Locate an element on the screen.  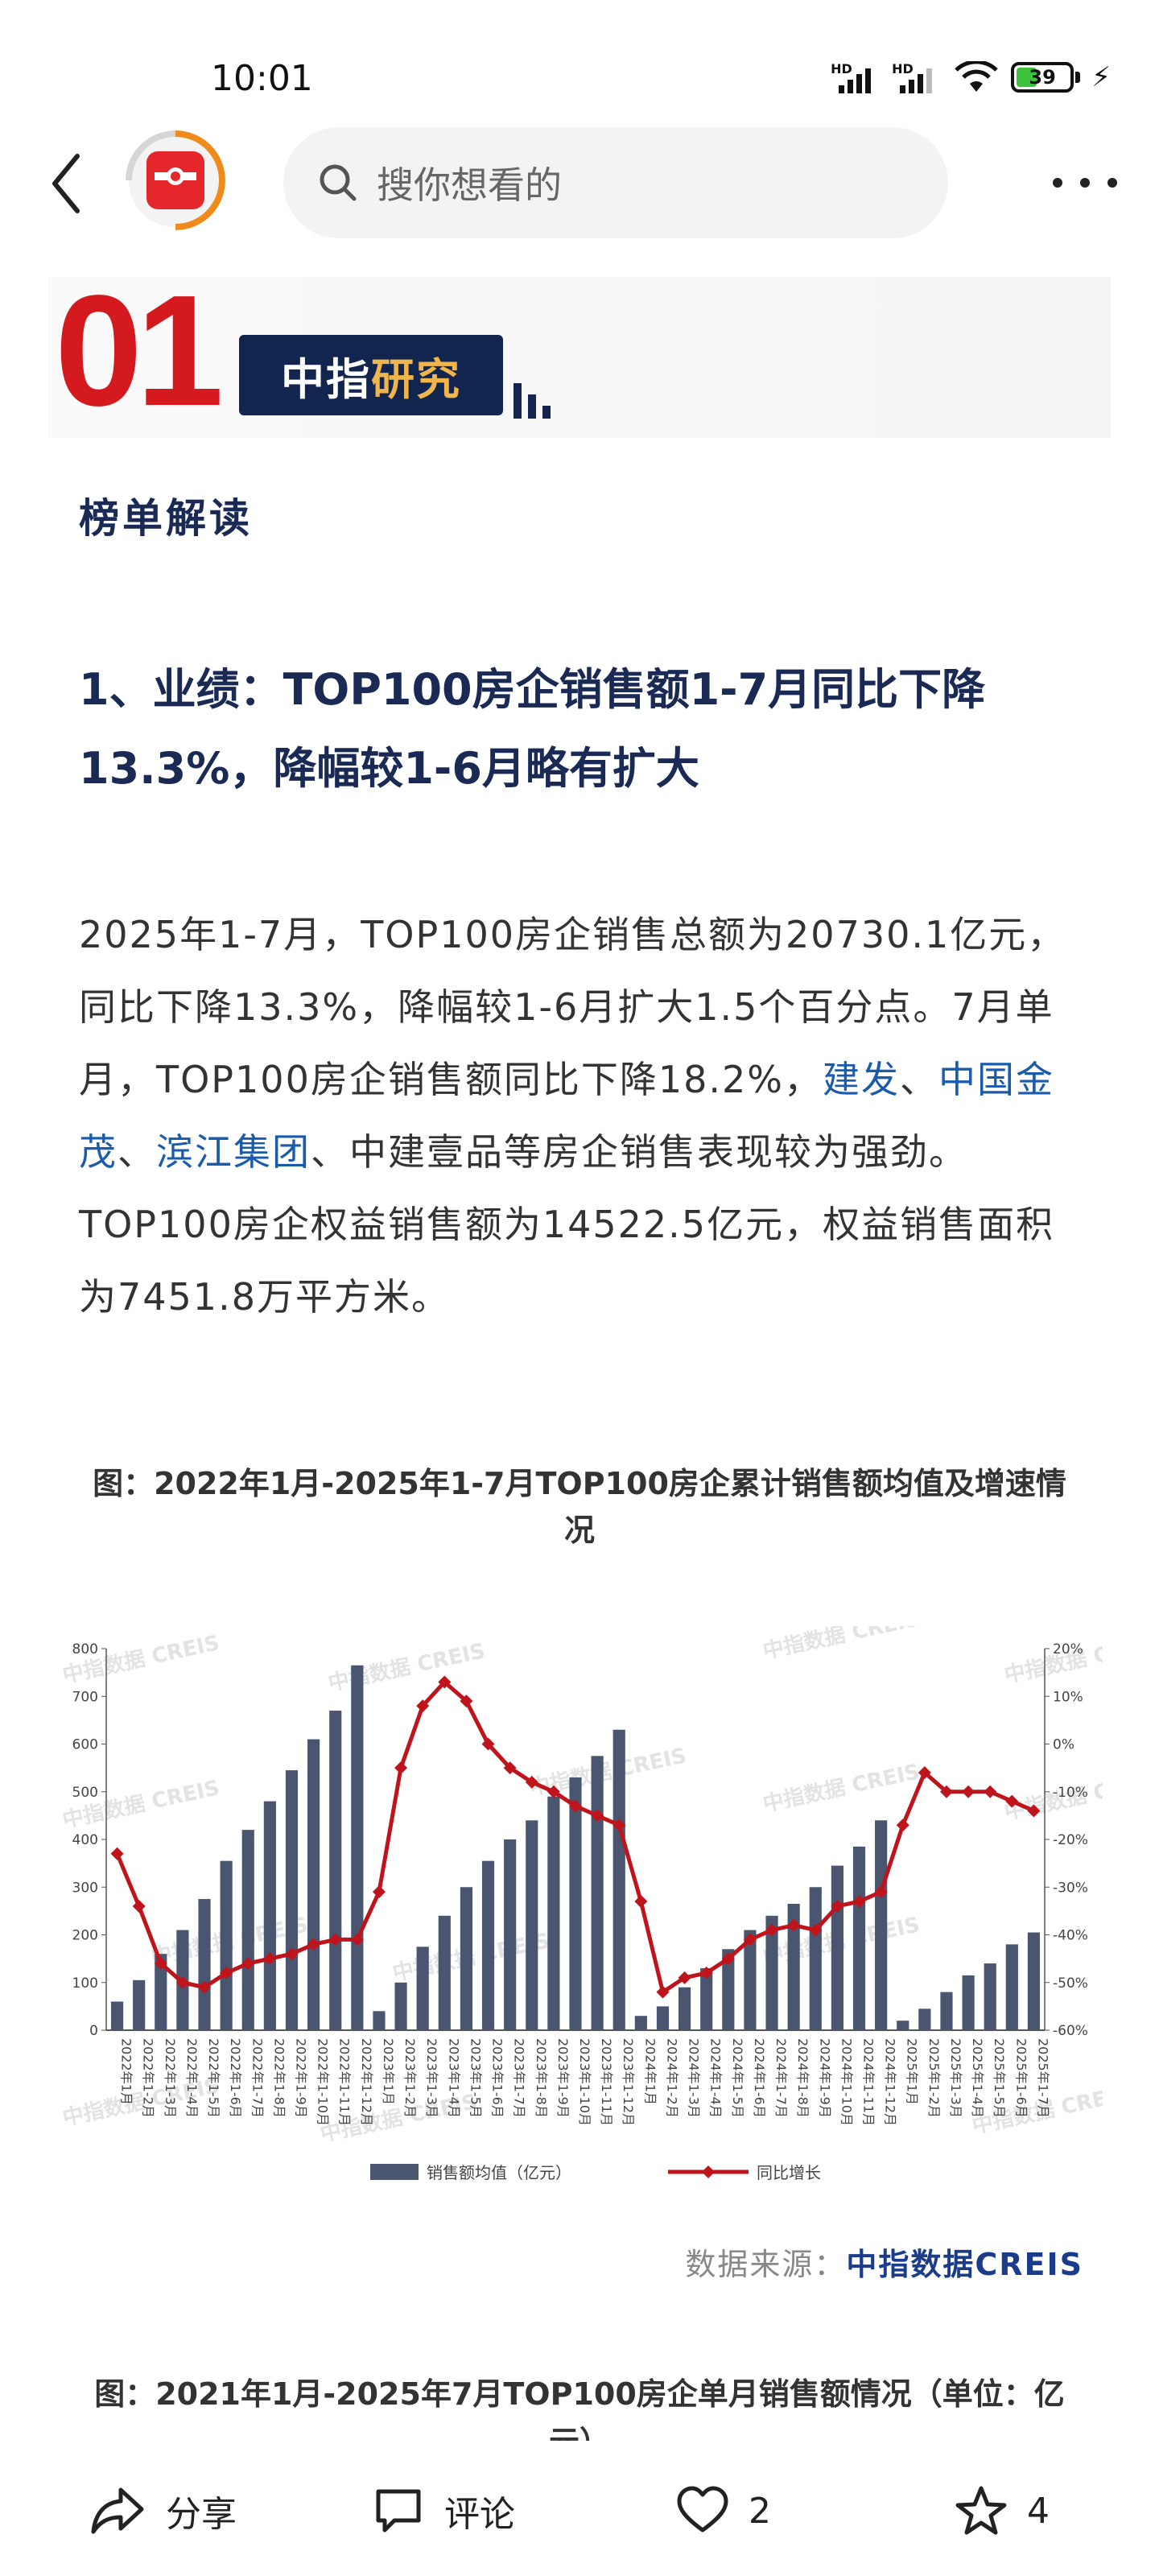
search-bar: 搜你想看的 is located at coordinates (615, 182).